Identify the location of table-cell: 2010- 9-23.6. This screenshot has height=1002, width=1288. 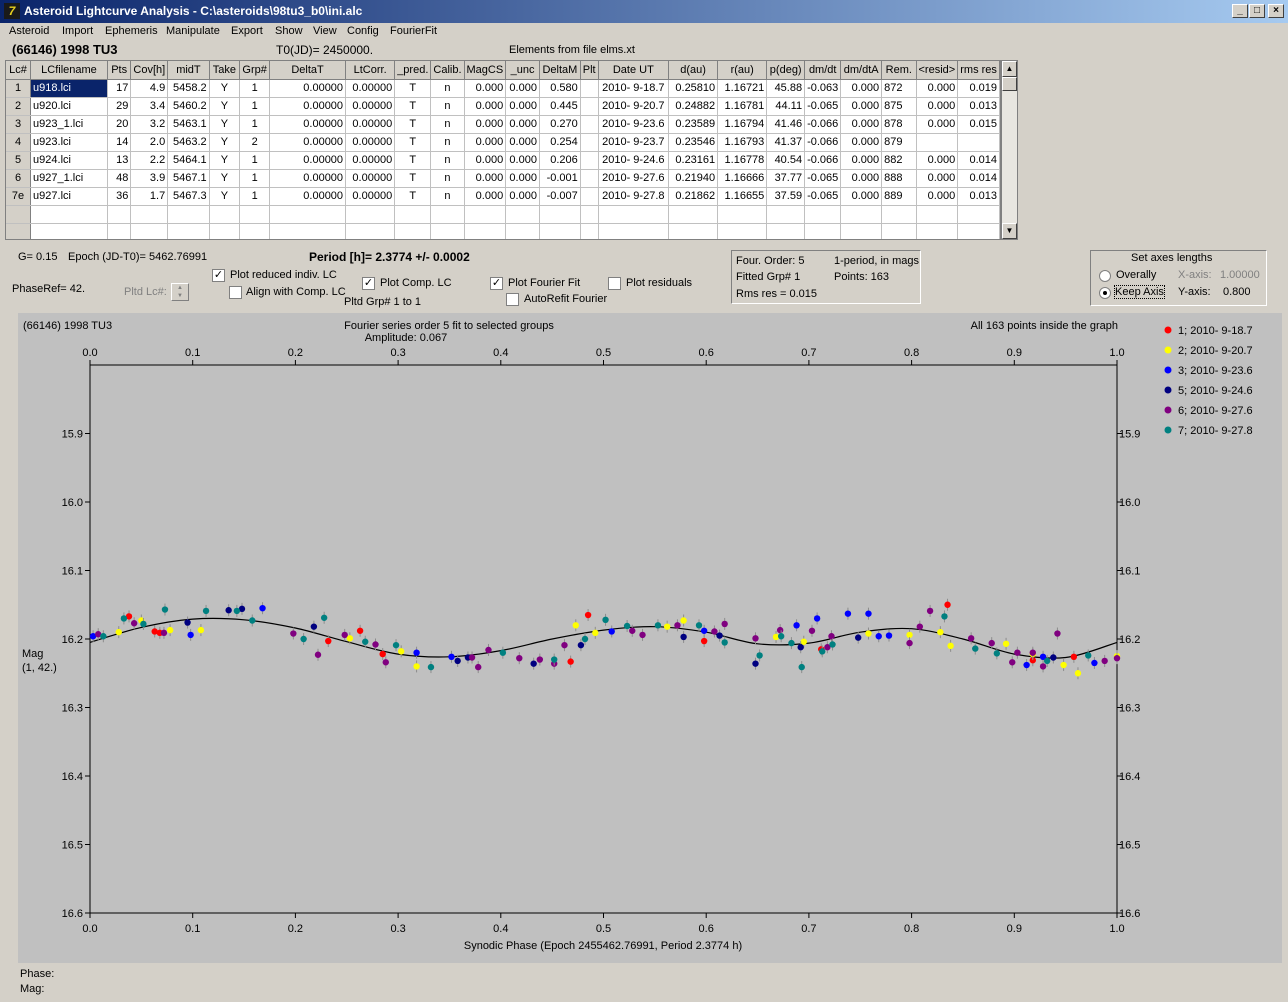
(634, 124).